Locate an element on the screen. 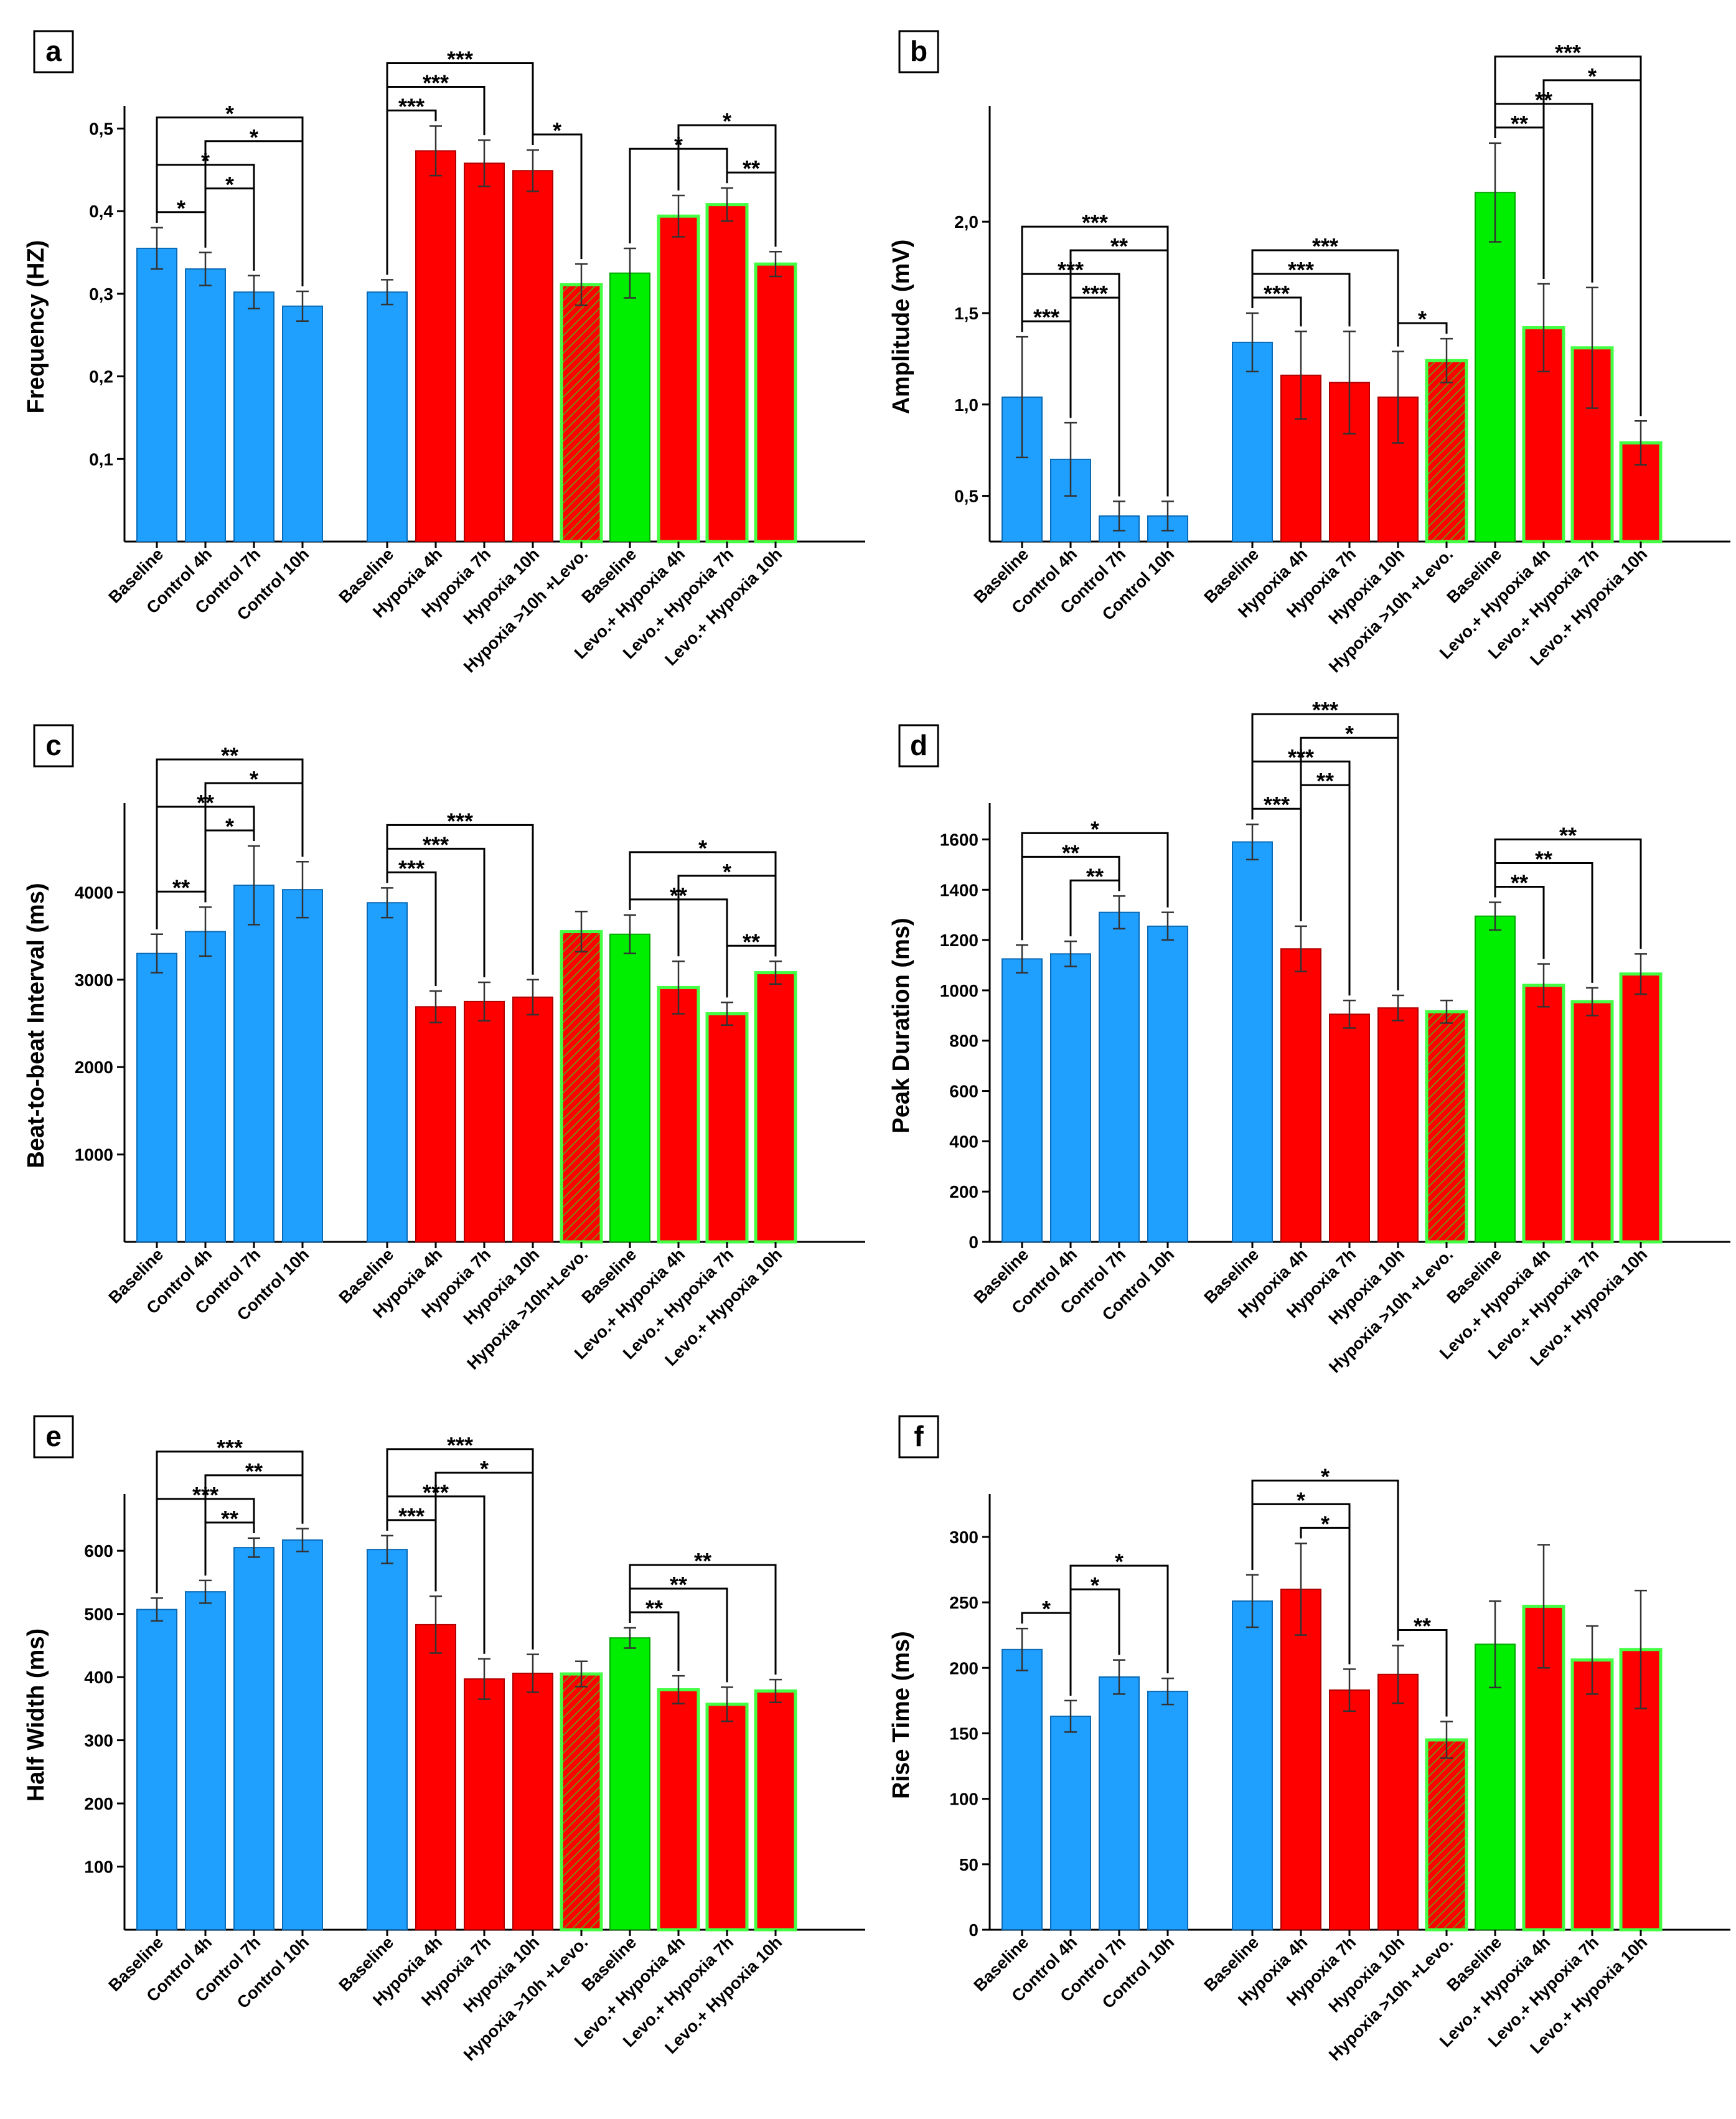 The height and width of the screenshot is (2119, 1736). panel-letter: f is located at coordinates (919, 1436).